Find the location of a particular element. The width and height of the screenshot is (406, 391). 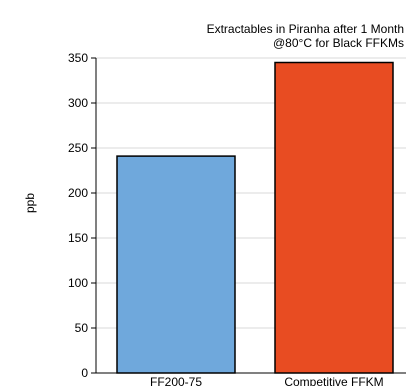

y-tick-label: 250 is located at coordinates (78, 148).